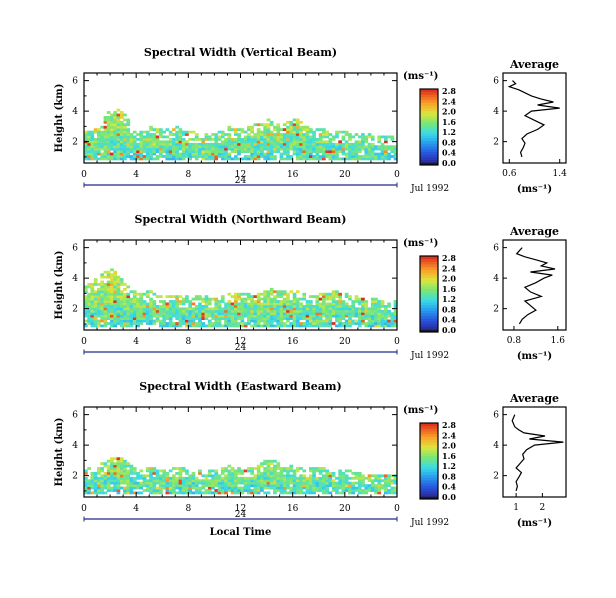 This screenshot has height=598, width=616. What do you see at coordinates (533, 119) in the screenshot?
I see `average-line` at bounding box center [533, 119].